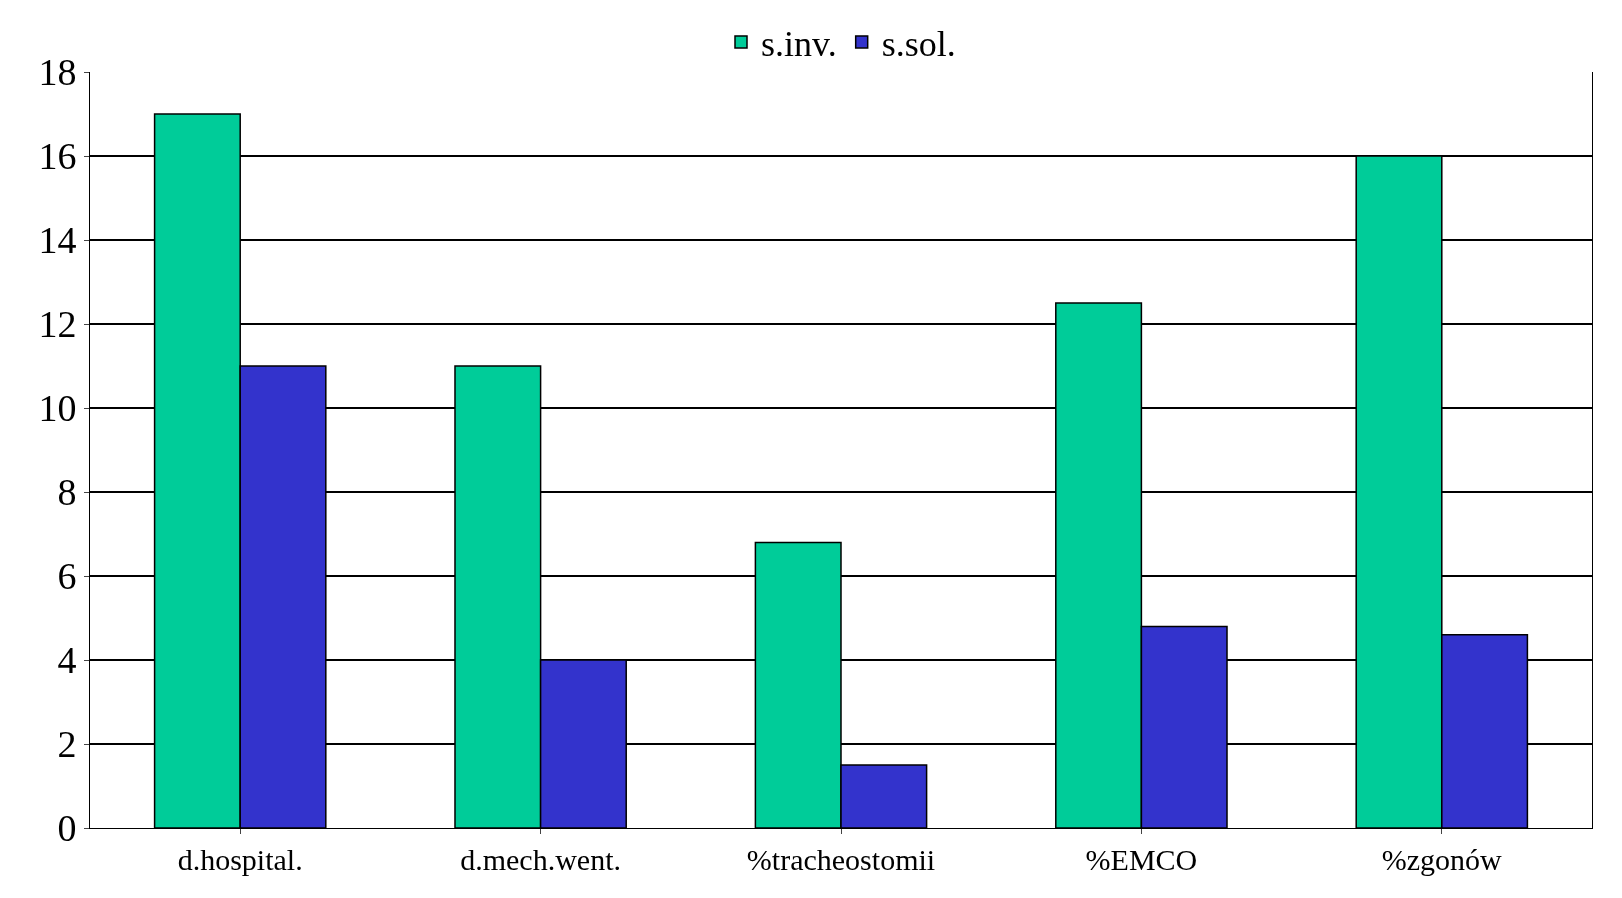 Image resolution: width=1622 pixels, height=898 pixels. I want to click on y-tick-label: 10, so click(57, 408).